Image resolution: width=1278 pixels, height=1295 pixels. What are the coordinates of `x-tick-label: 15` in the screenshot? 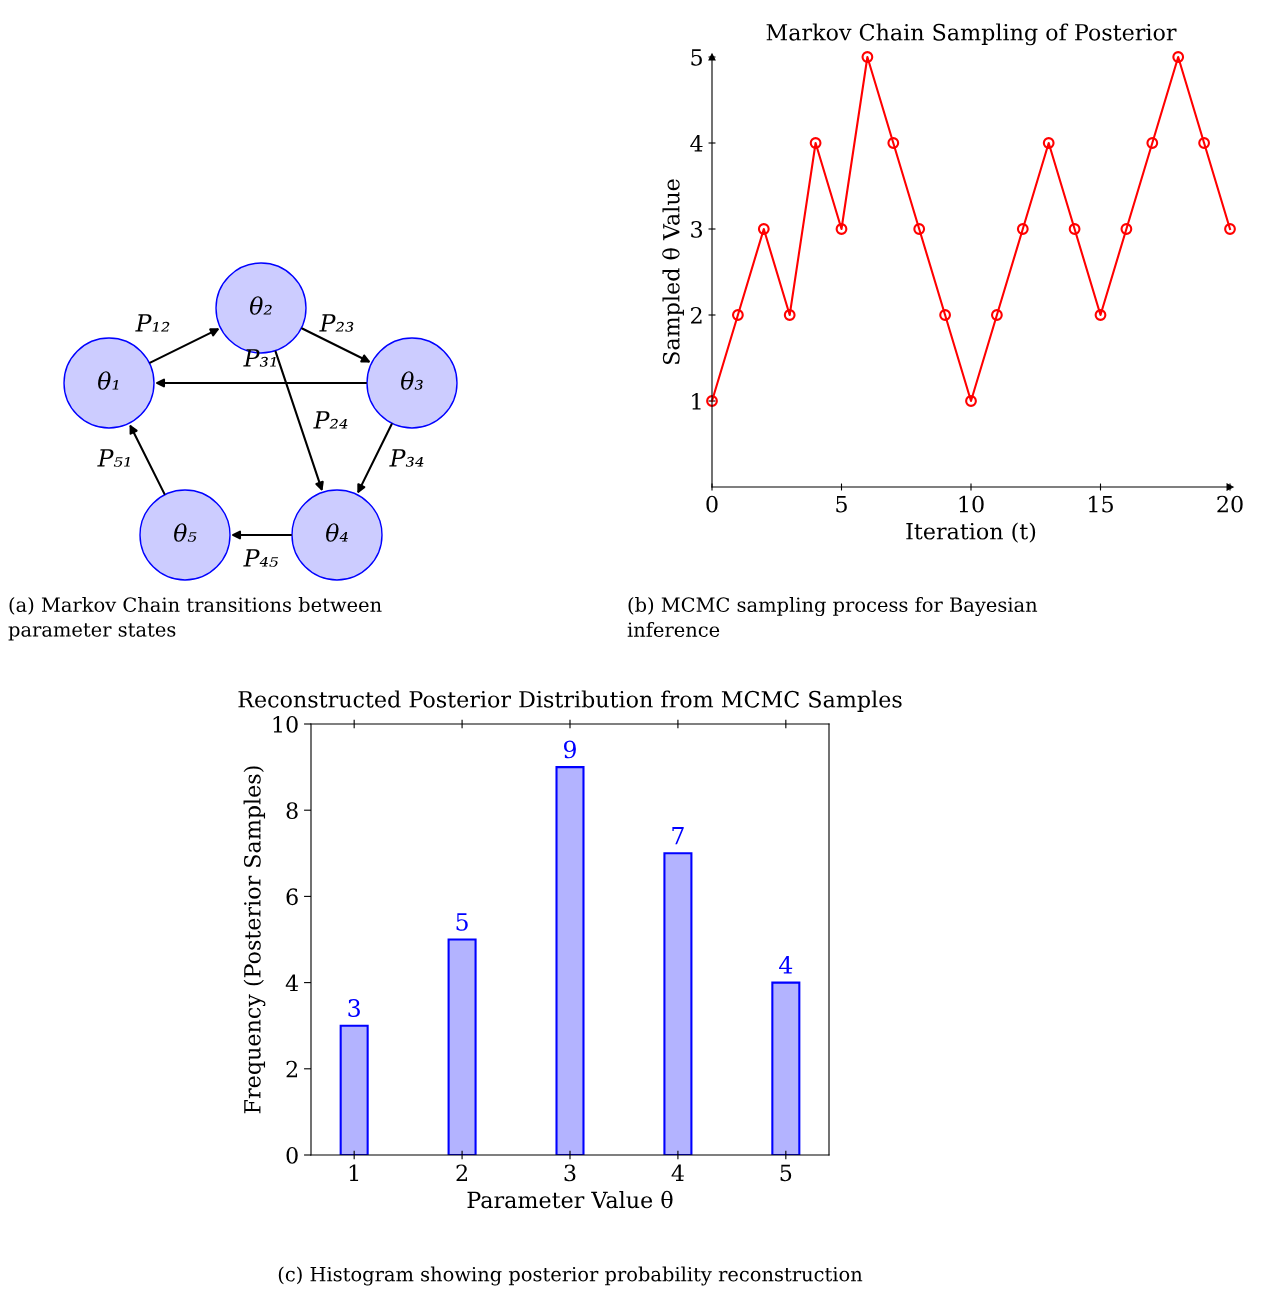 It's located at (1101, 504).